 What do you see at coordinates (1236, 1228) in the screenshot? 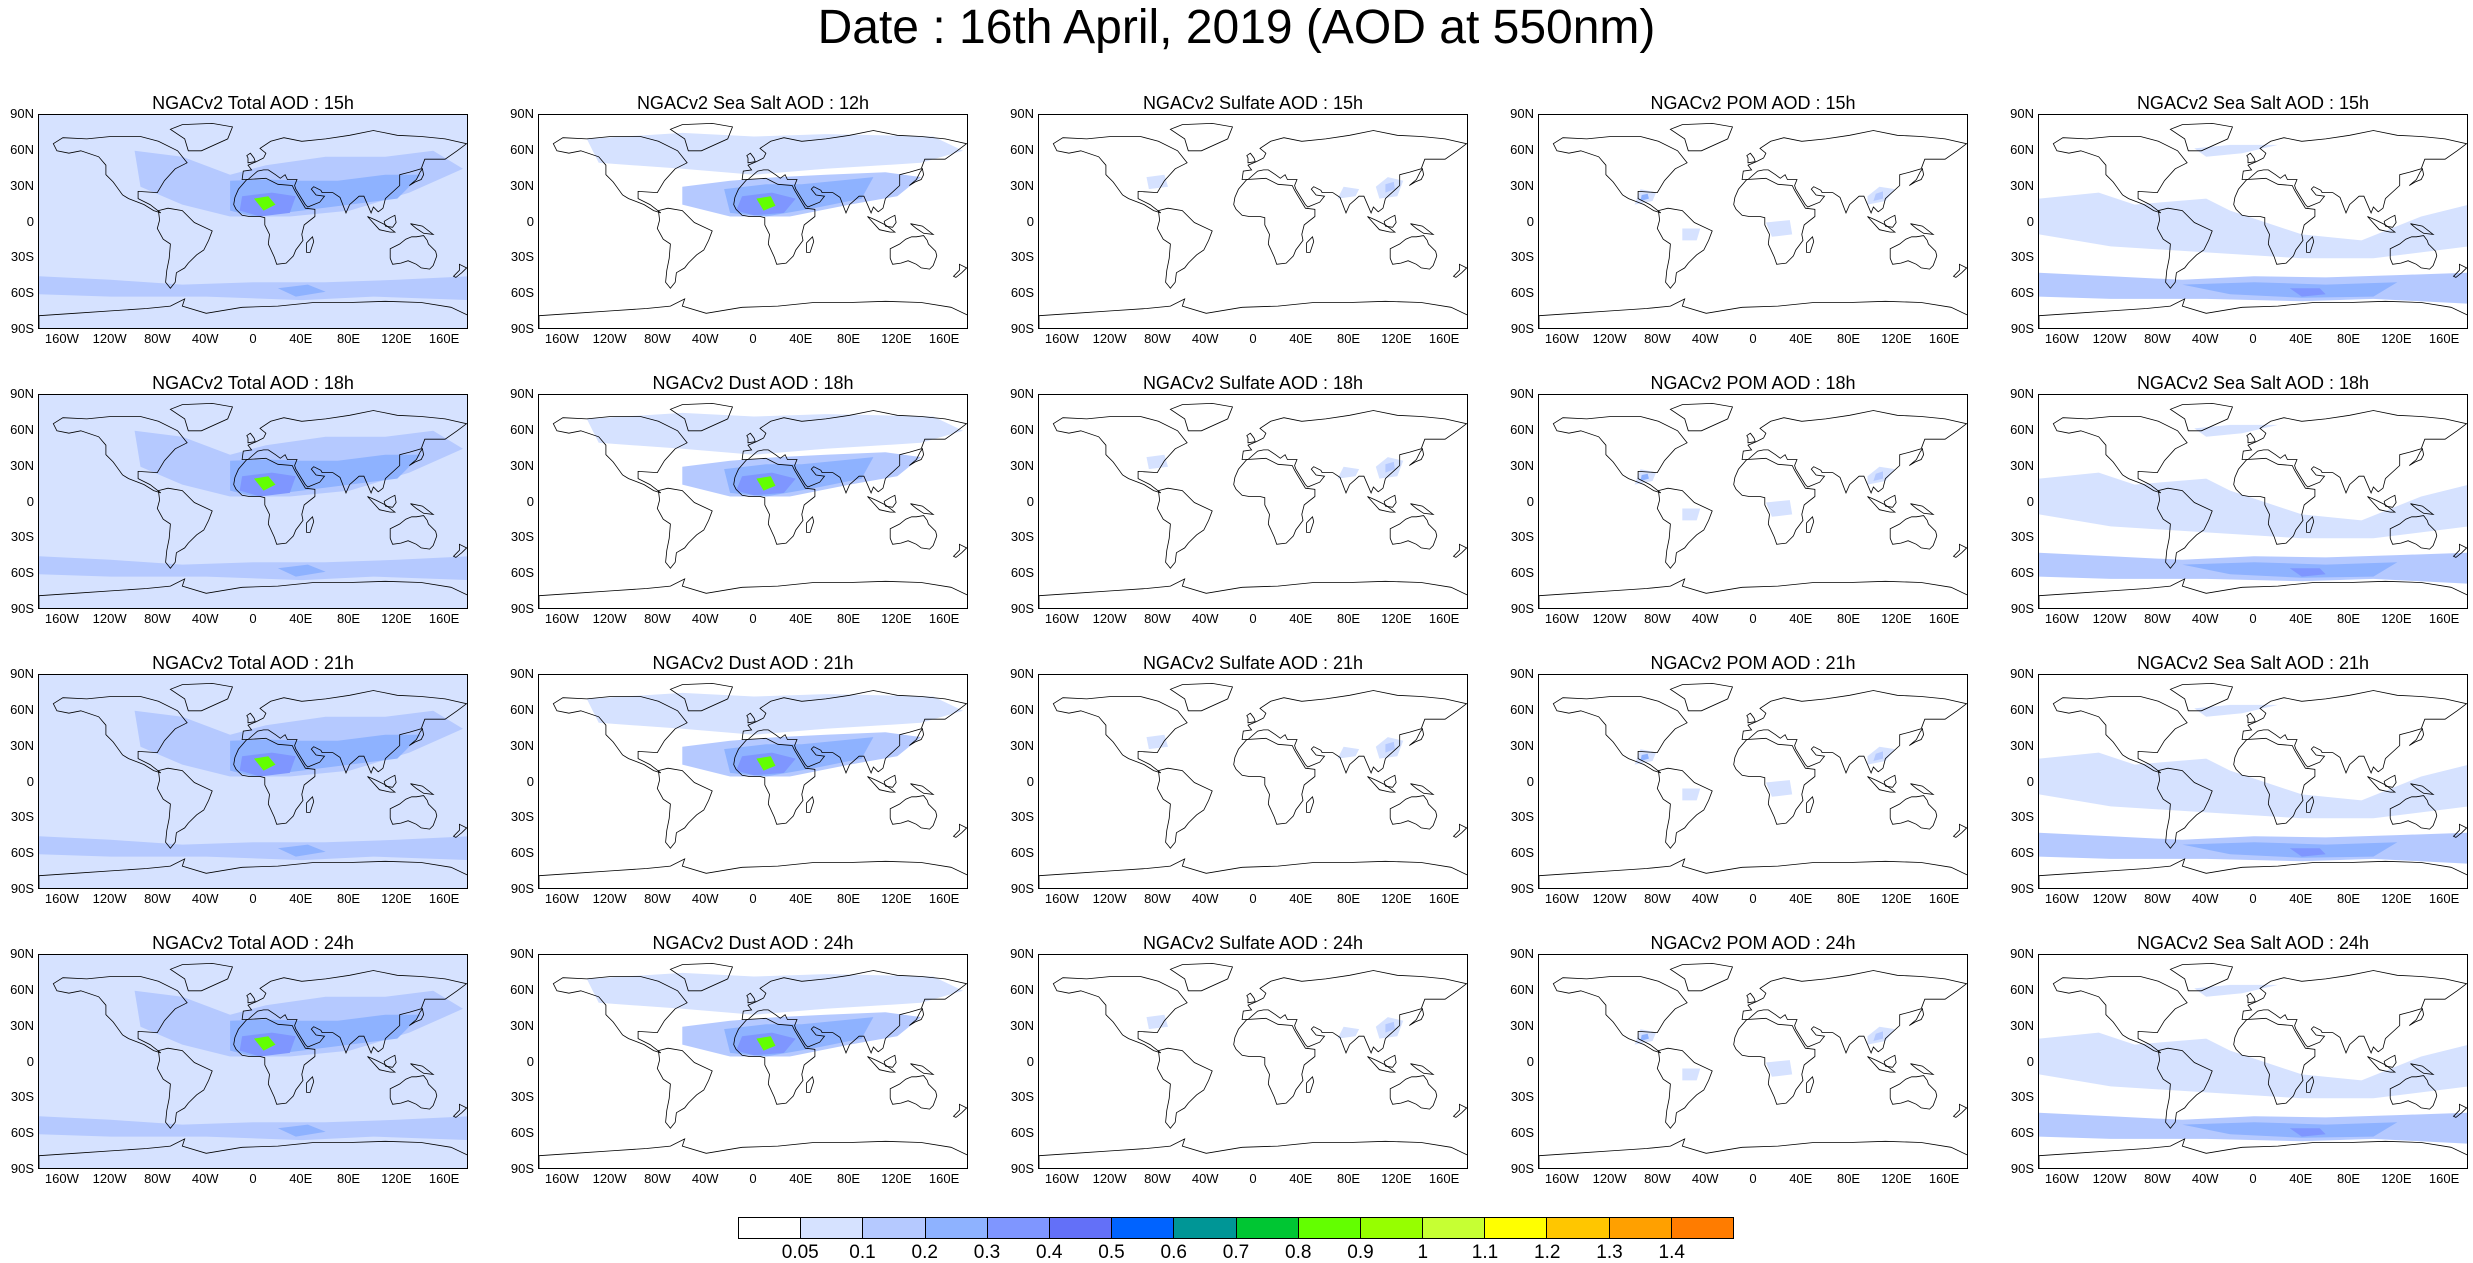
I see `aod-colorbar` at bounding box center [1236, 1228].